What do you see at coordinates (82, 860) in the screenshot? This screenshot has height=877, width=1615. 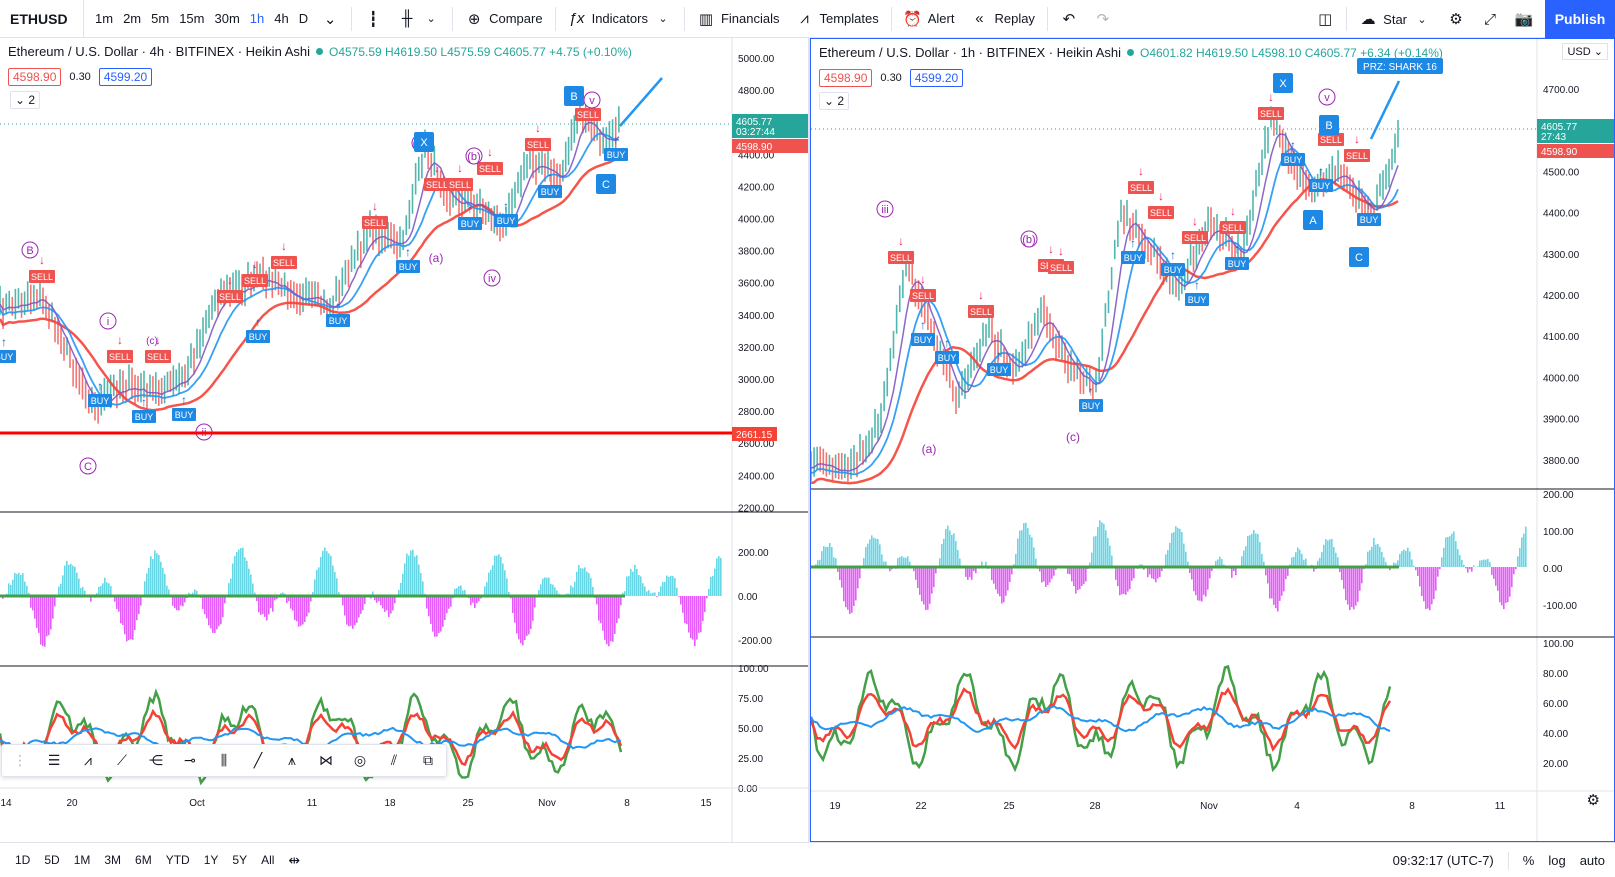 I see `range-1m: 1M` at bounding box center [82, 860].